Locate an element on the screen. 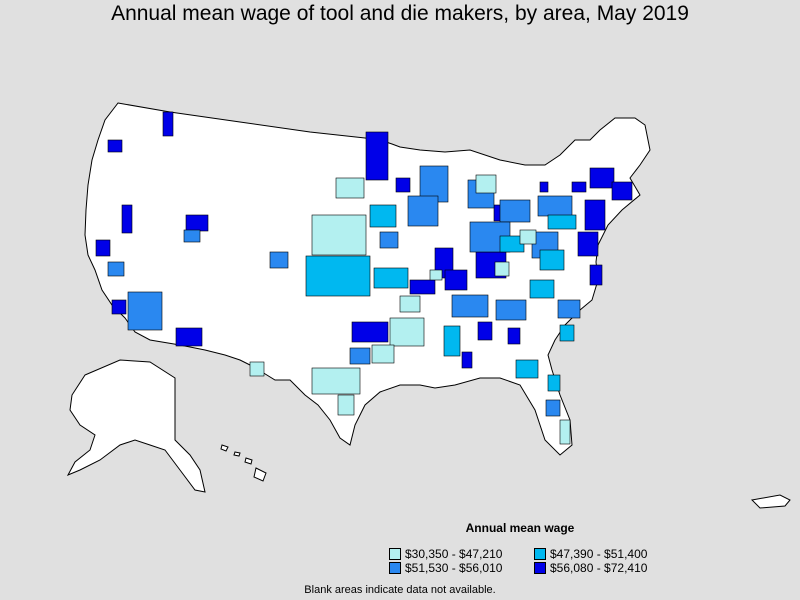 The height and width of the screenshot is (600, 800). legend-item-2: $47,390 - $51,400 is located at coordinates (590, 554).